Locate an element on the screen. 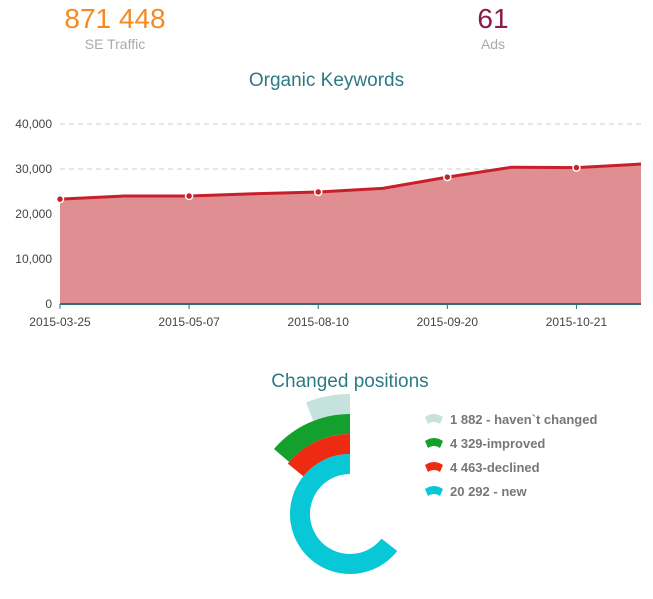 The height and width of the screenshot is (599, 653). kpi-ads: 61 Ads is located at coordinates (493, 28).